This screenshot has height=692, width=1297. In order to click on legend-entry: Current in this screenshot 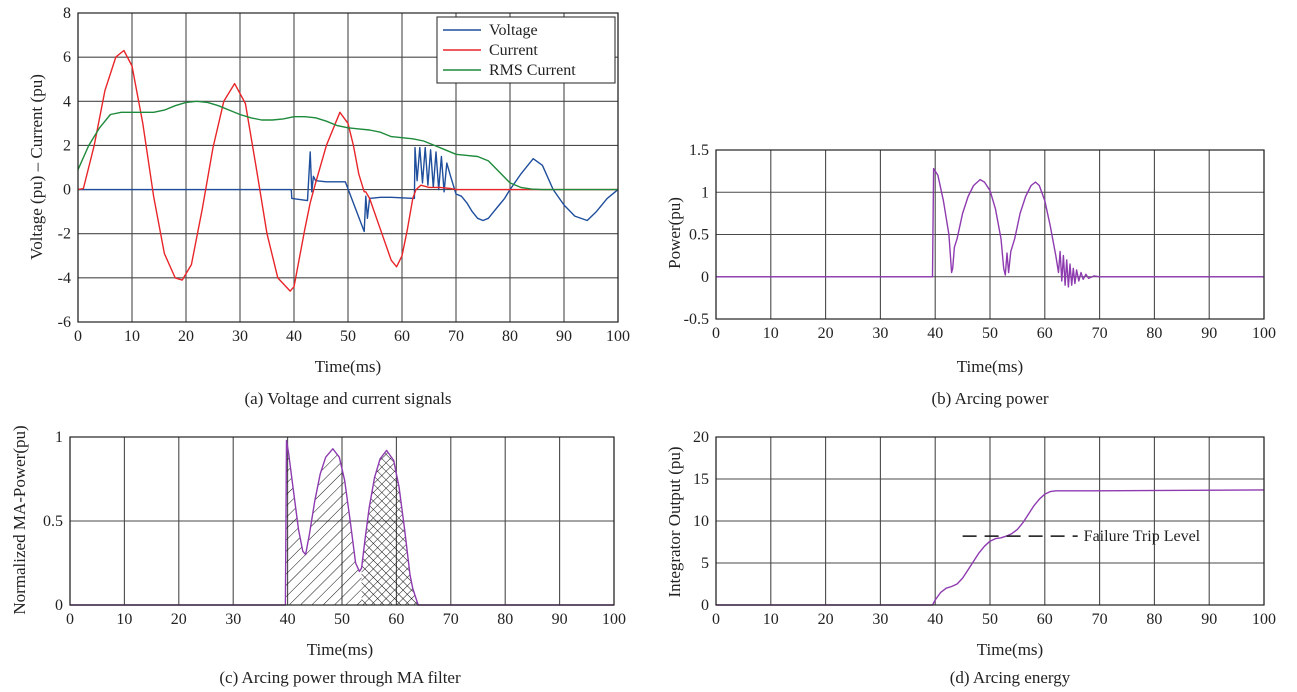, I will do `click(513, 50)`.